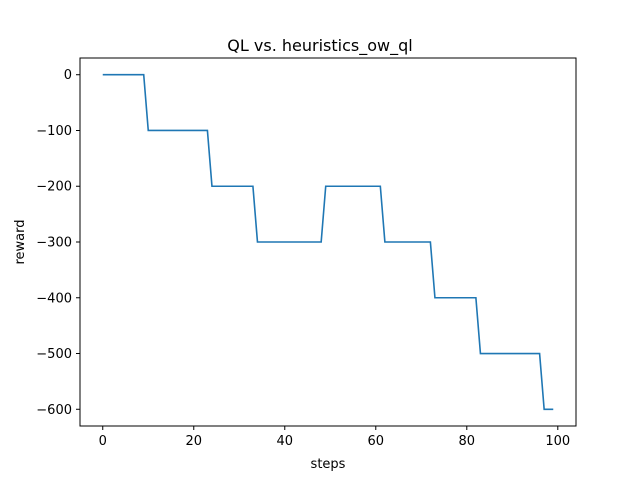  What do you see at coordinates (193, 441) in the screenshot?
I see `x-tick-label: 20` at bounding box center [193, 441].